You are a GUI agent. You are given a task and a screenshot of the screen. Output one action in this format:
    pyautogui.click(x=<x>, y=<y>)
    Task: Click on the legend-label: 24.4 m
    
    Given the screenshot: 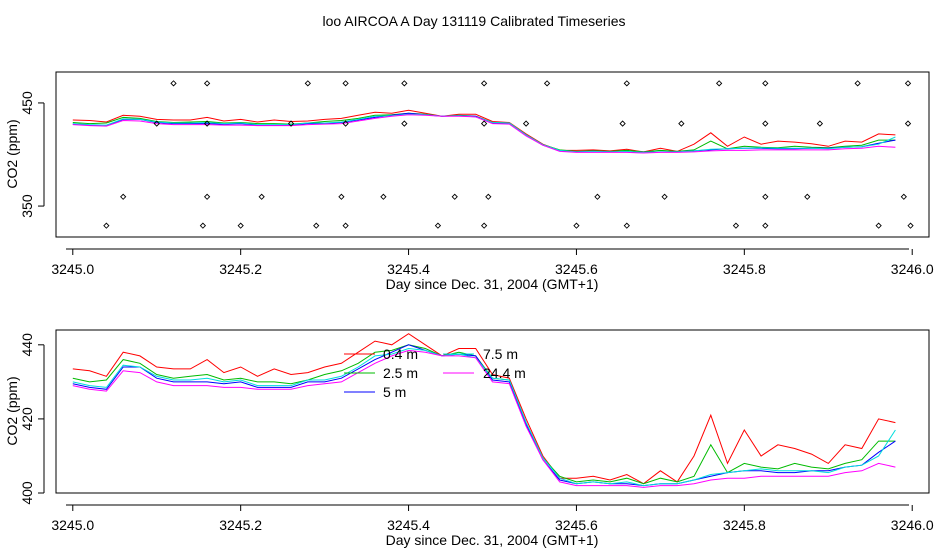 What is the action you would take?
    pyautogui.click(x=504, y=373)
    